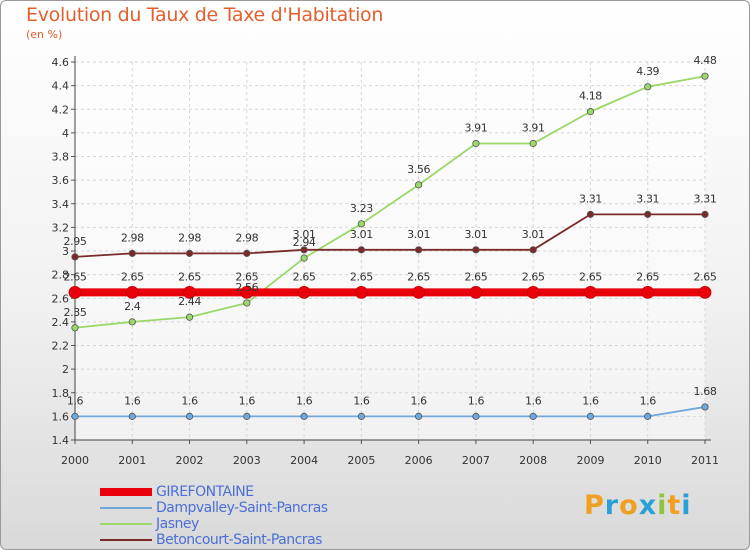  Describe the element at coordinates (419, 460) in the screenshot. I see `x-tick-label: 2006` at that location.